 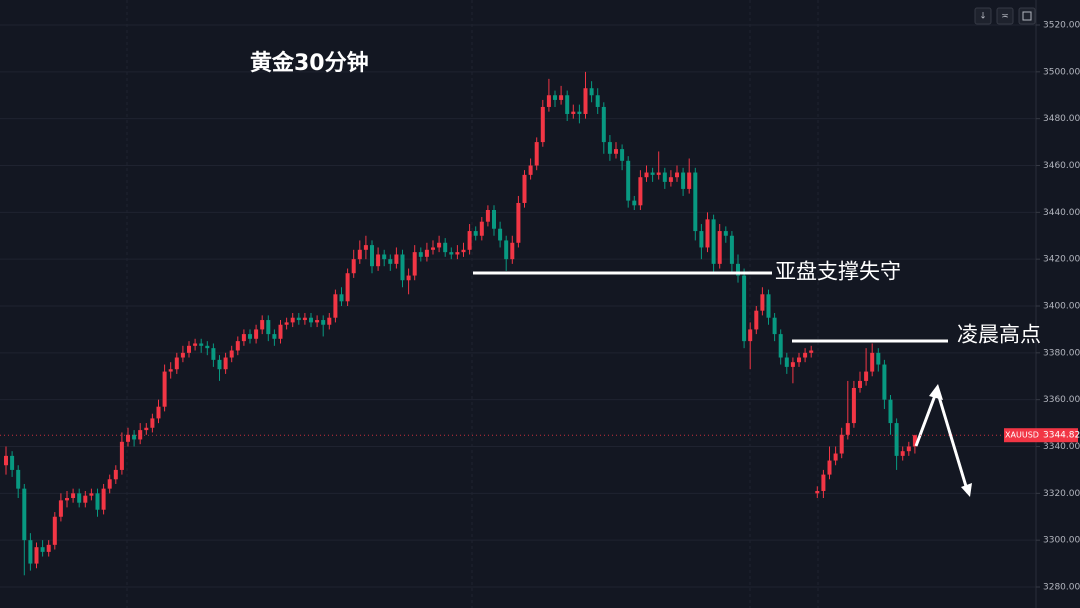 I want to click on symbol-label: XAUUSD, so click(x=1022, y=435).